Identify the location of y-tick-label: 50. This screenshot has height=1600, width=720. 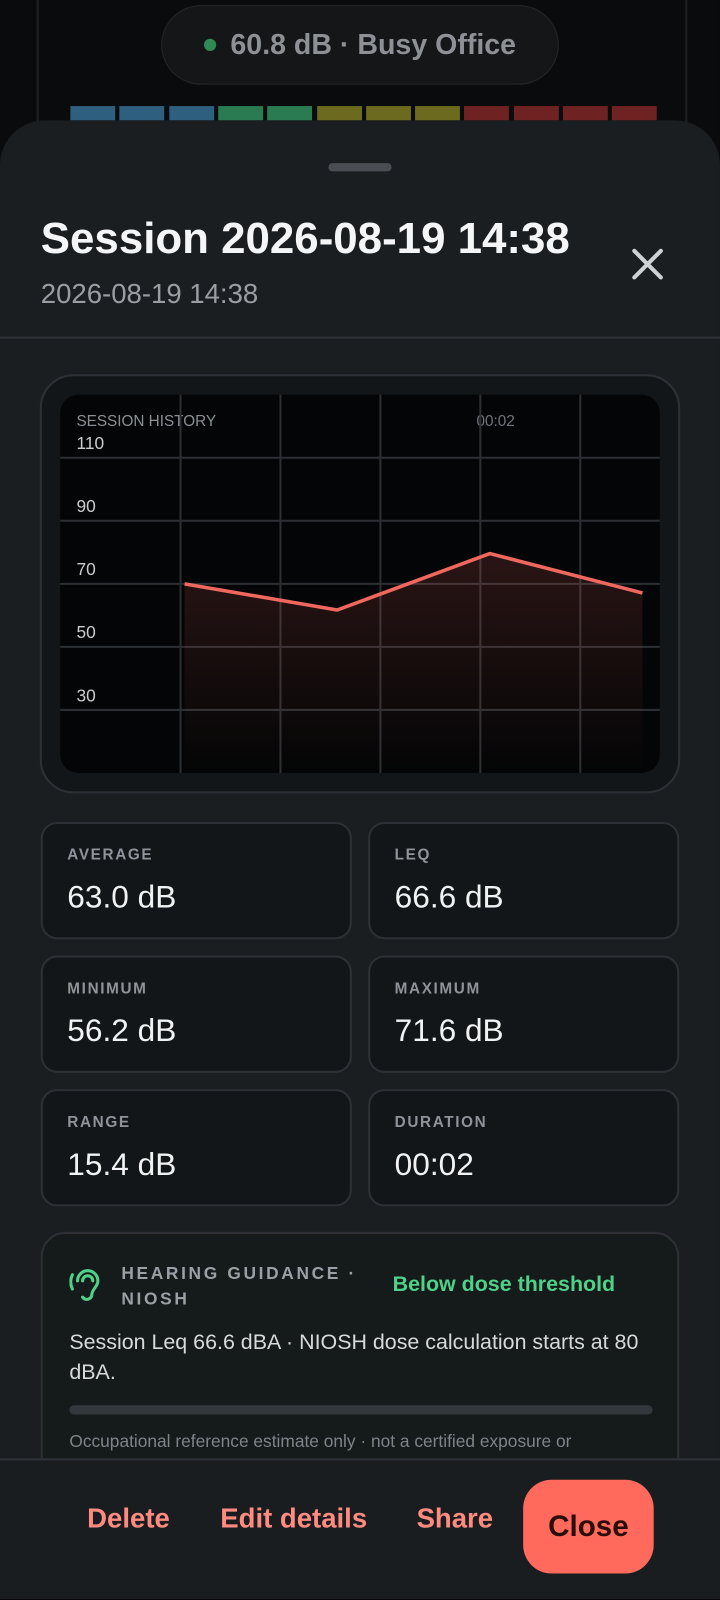
(85, 632).